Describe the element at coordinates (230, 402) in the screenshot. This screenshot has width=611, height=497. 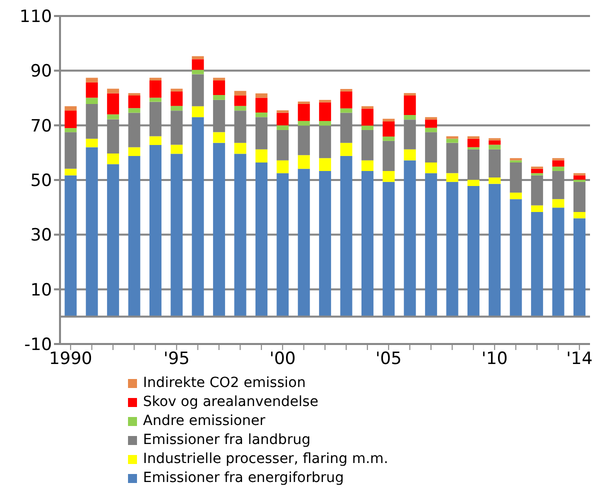
I see `legend-label: Skov og arealanvendelse` at that location.